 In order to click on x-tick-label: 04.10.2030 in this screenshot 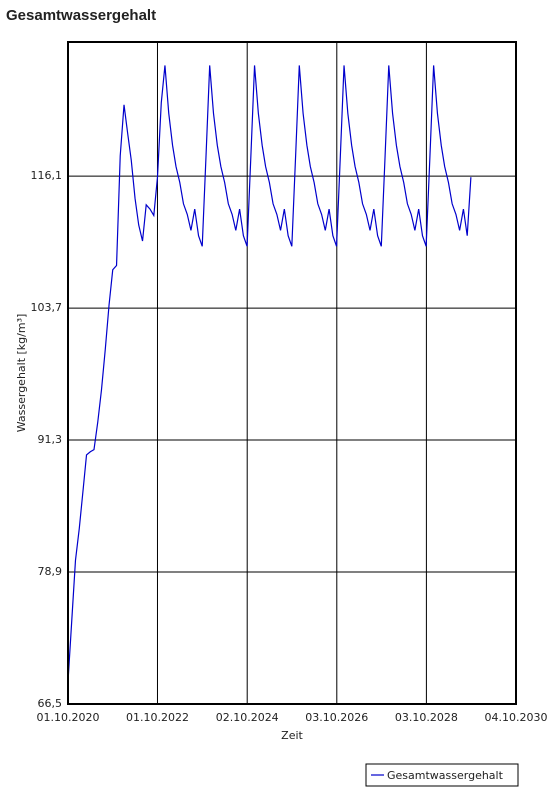, I will do `click(516, 717)`.